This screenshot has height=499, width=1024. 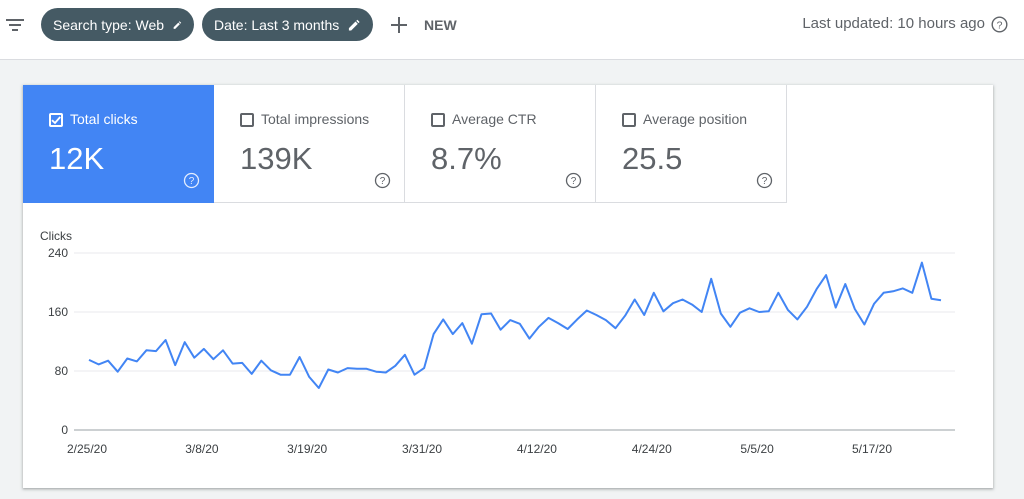 What do you see at coordinates (440, 25) in the screenshot?
I see `new-filter-label: NEW` at bounding box center [440, 25].